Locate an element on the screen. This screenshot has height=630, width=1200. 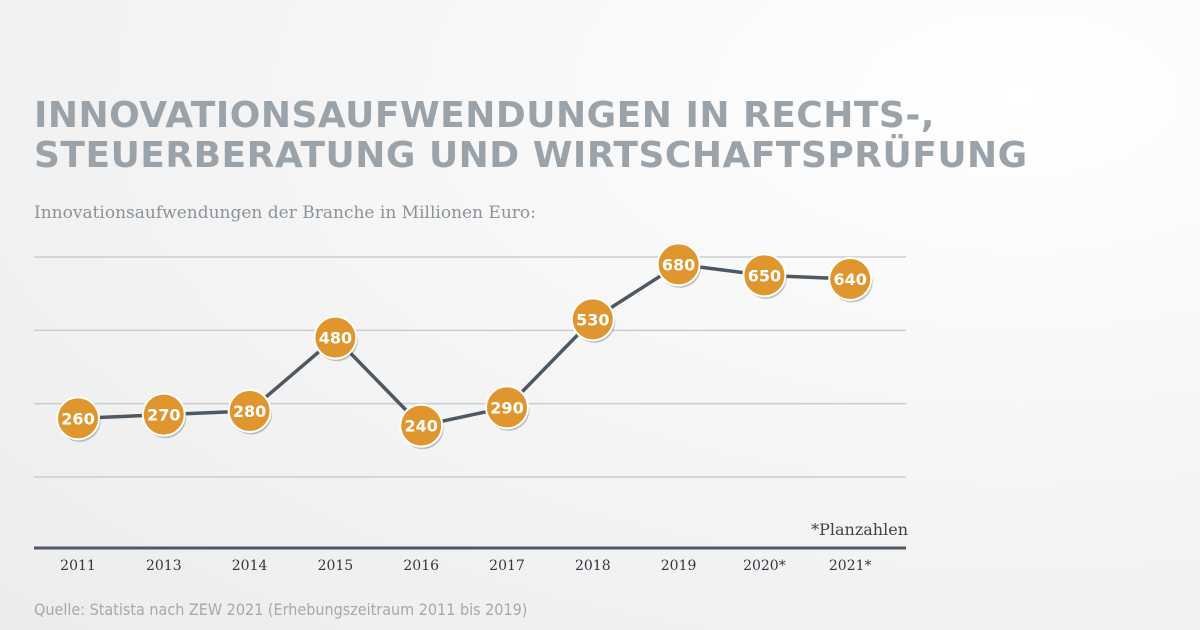
data-label: 280 is located at coordinates (249, 411).